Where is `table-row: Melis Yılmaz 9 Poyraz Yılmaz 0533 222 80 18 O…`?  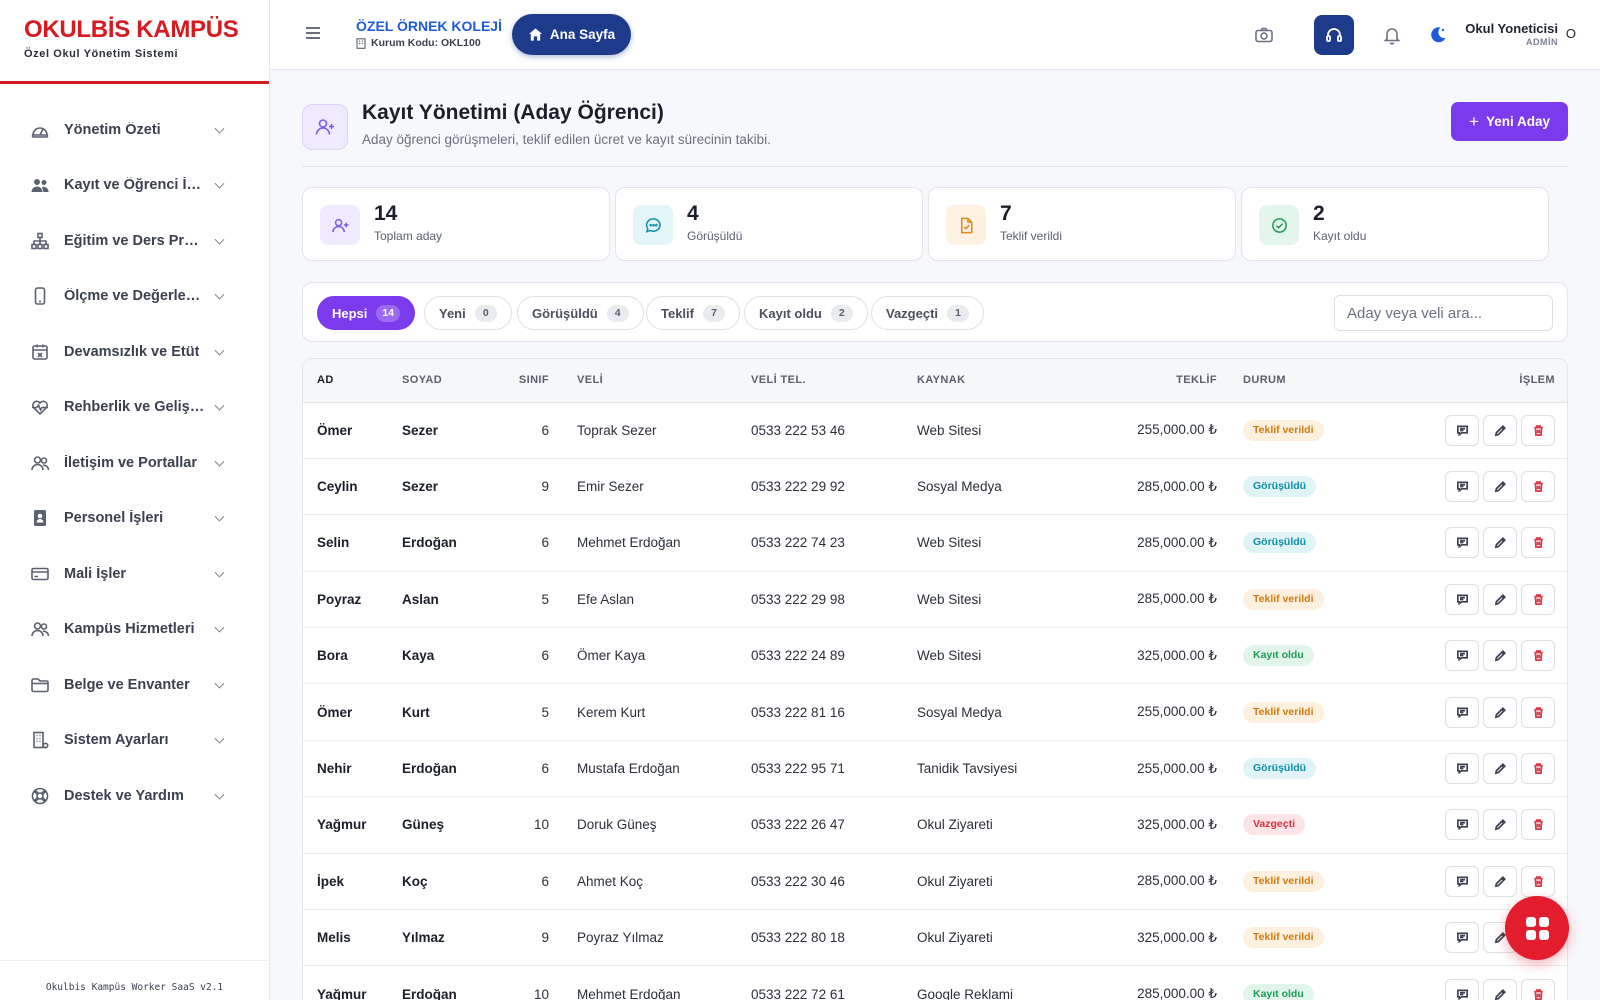 table-row: Melis Yılmaz 9 Poyraz Yılmaz 0533 222 80 18 O… is located at coordinates (935, 938).